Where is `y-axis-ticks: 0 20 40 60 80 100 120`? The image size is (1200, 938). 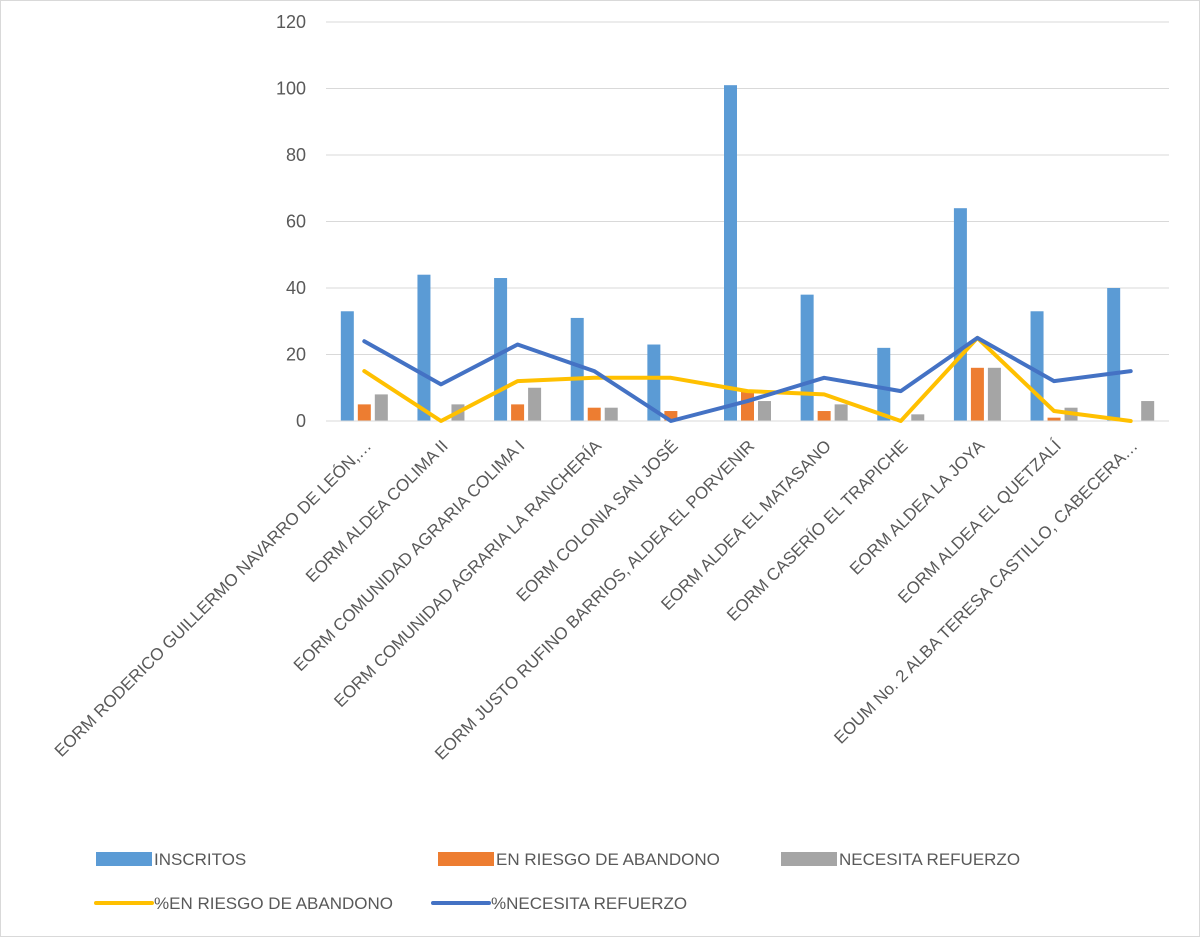
y-axis-ticks: 0 20 40 60 80 100 120 is located at coordinates (291, 221).